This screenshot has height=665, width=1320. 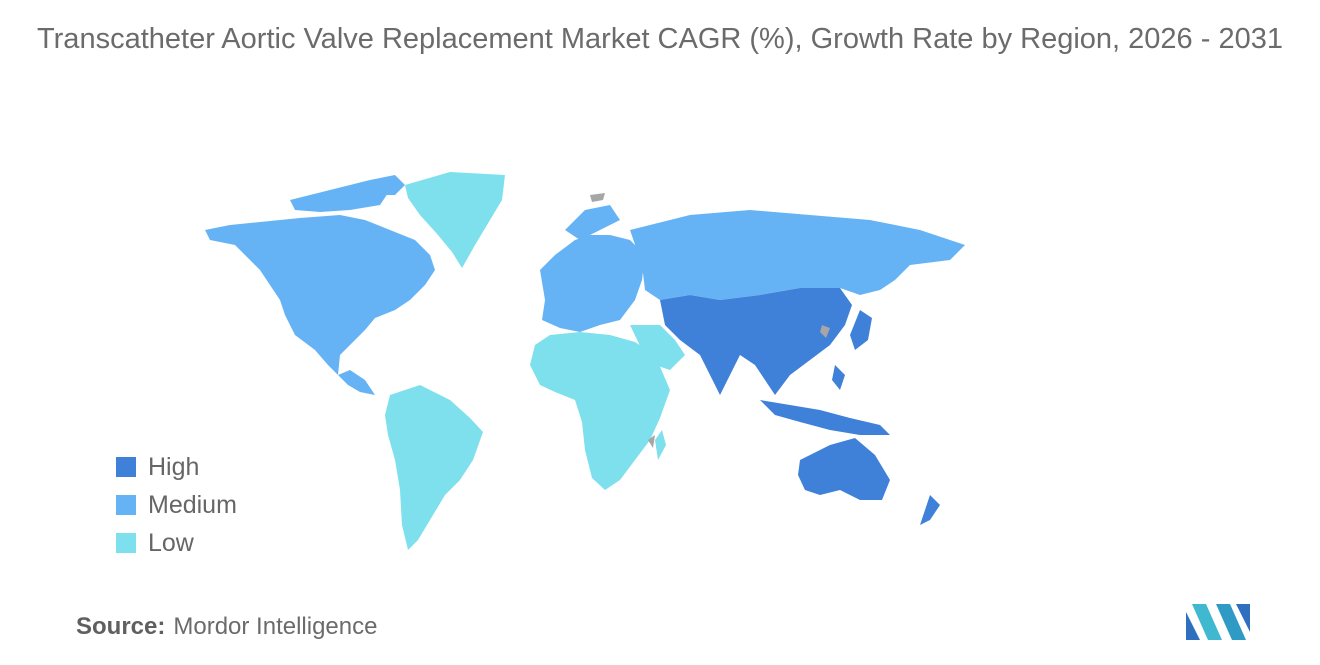 I want to click on legend-item-low: Low, so click(x=176, y=543).